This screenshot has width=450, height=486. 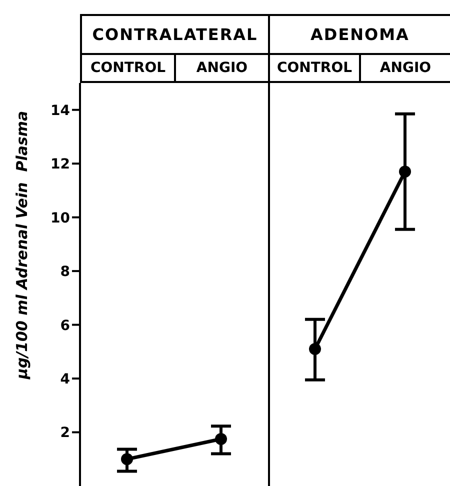 What do you see at coordinates (65, 272) in the screenshot?
I see `y-tick-label: 8` at bounding box center [65, 272].